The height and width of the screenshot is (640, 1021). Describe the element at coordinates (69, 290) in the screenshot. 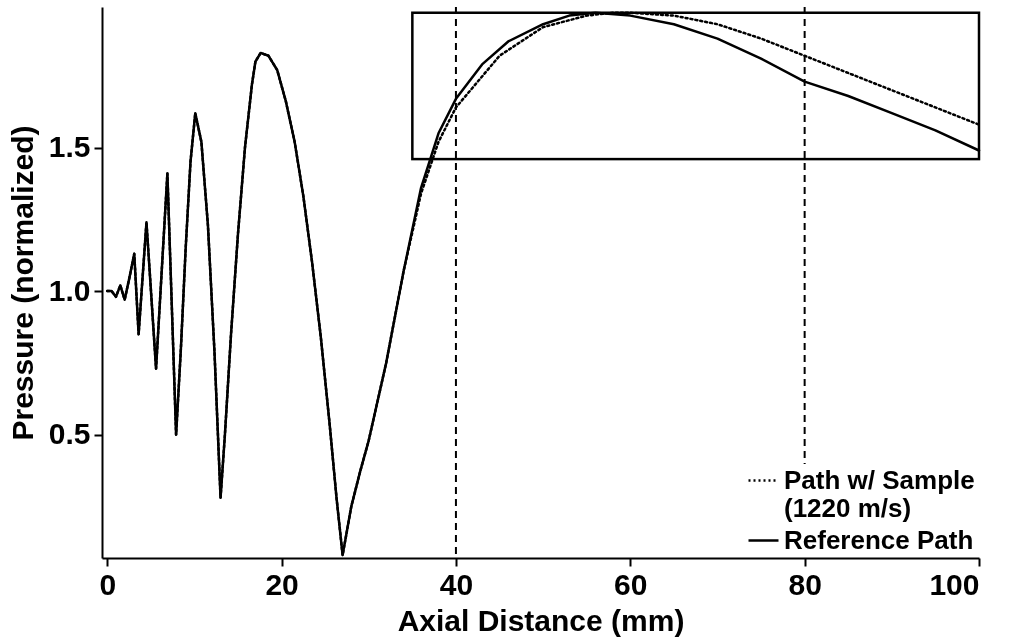

I see `y-tick-label: 1.0` at that location.